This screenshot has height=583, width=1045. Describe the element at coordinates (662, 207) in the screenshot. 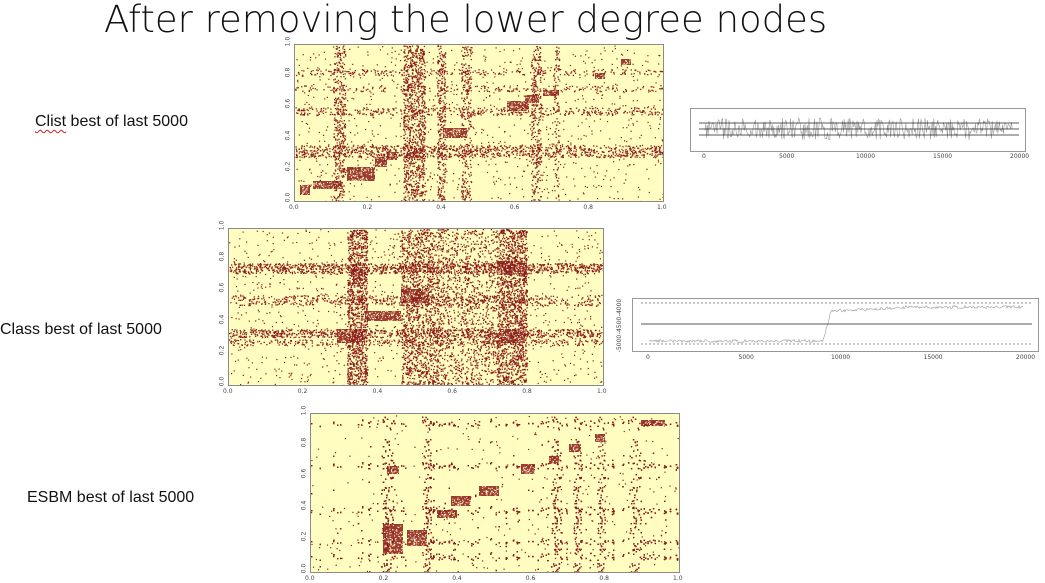

I see `heatmap-clist-x-tick: 1.0` at that location.